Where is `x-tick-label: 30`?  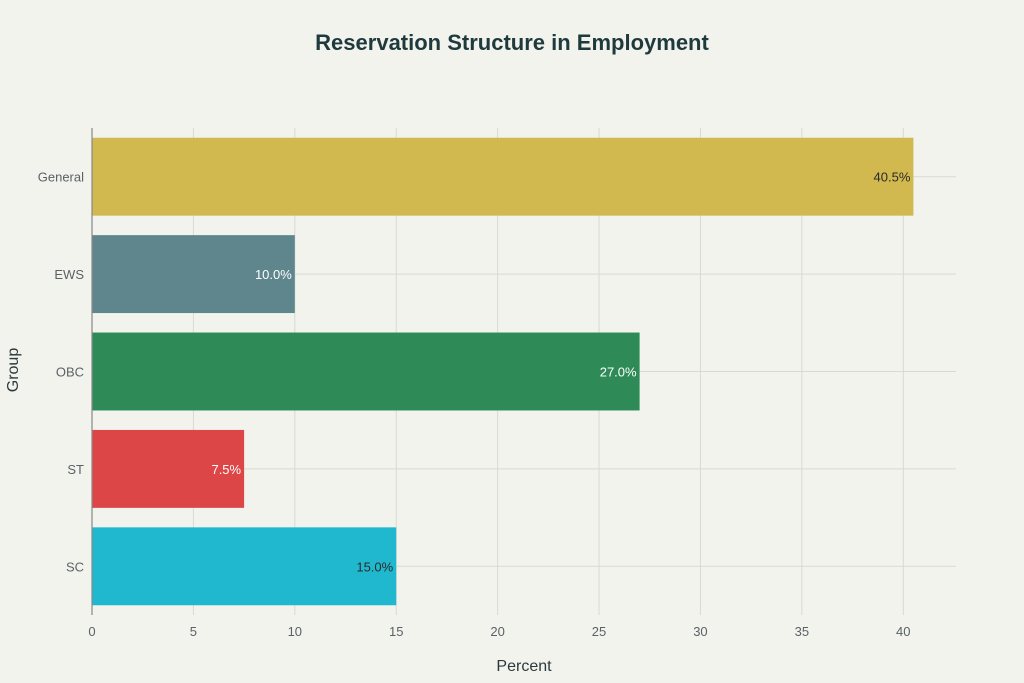 x-tick-label: 30 is located at coordinates (700, 631).